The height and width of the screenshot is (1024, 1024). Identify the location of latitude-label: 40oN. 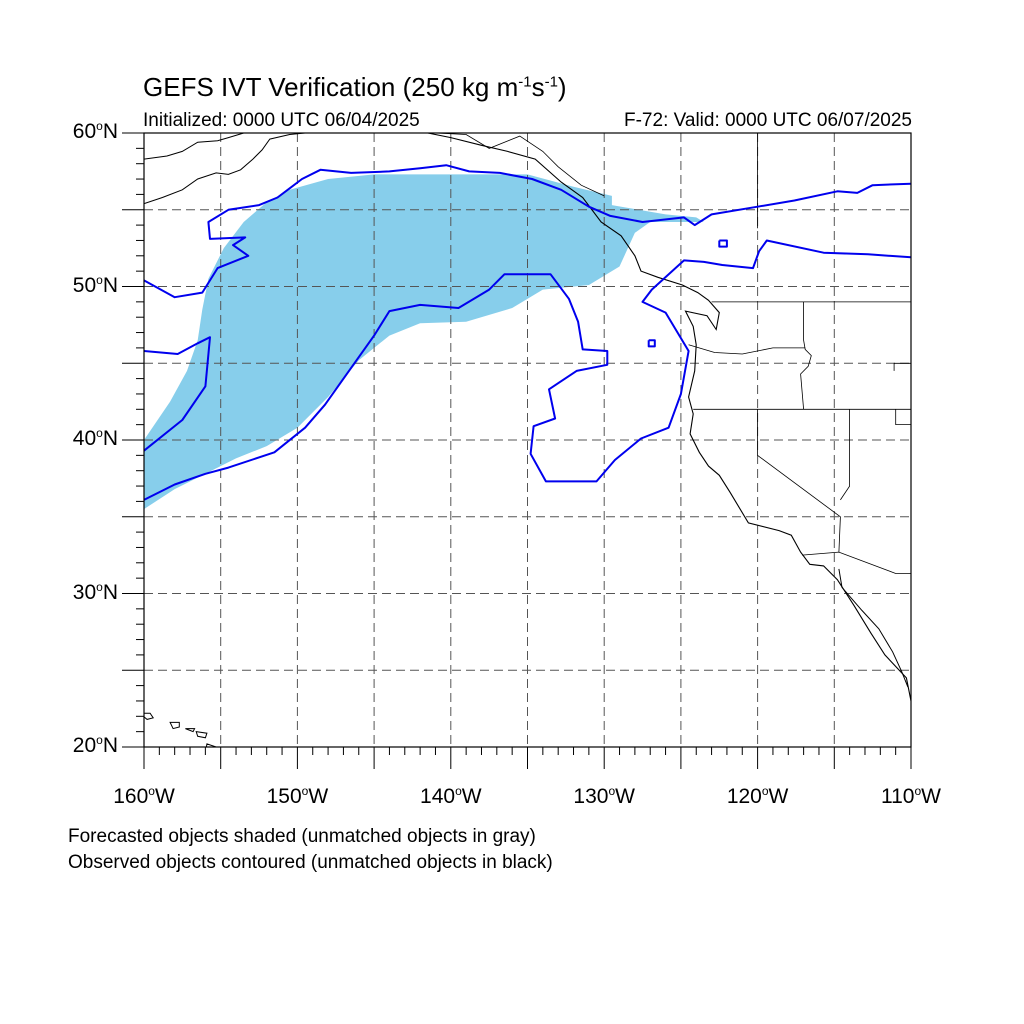
(95, 438).